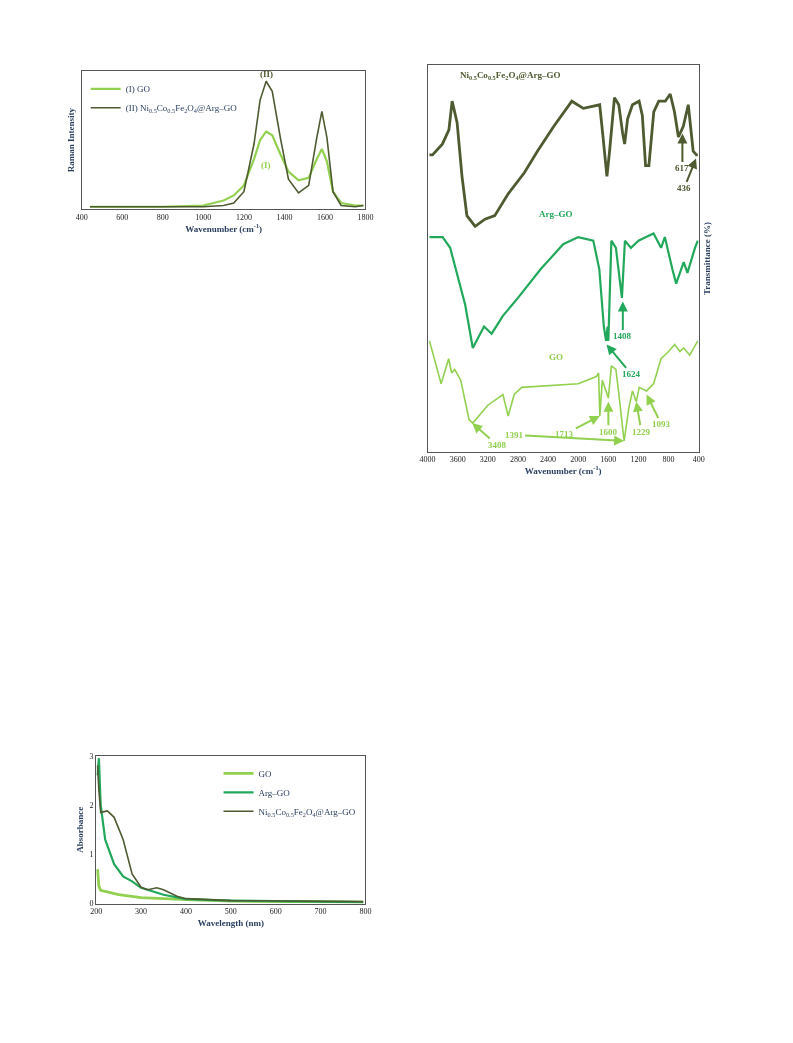  I want to click on y-axis-title: Transmittance (%), so click(706, 259).